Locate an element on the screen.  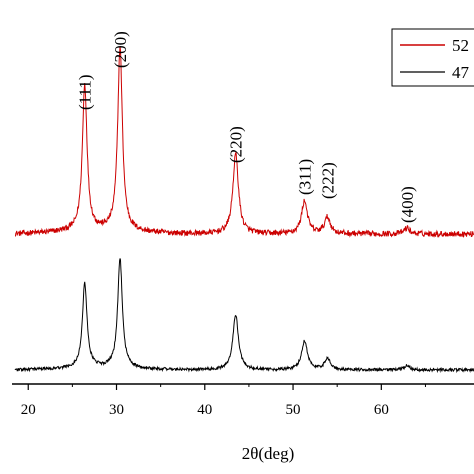
legend: 52 47 is located at coordinates (432, 57).